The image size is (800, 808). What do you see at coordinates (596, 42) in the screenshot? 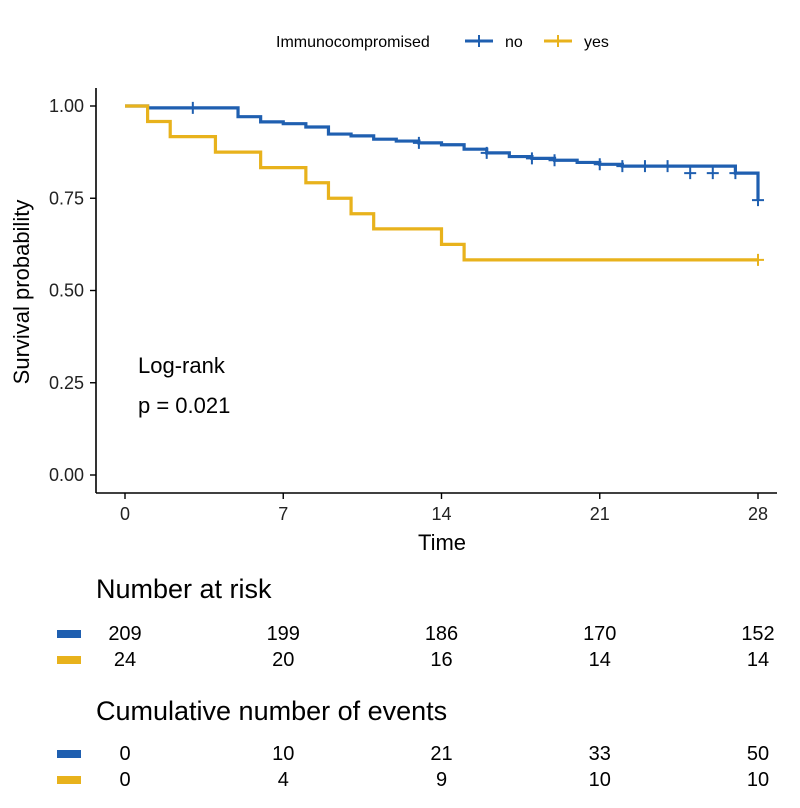
I see `legend-label-yes: yes` at bounding box center [596, 42].